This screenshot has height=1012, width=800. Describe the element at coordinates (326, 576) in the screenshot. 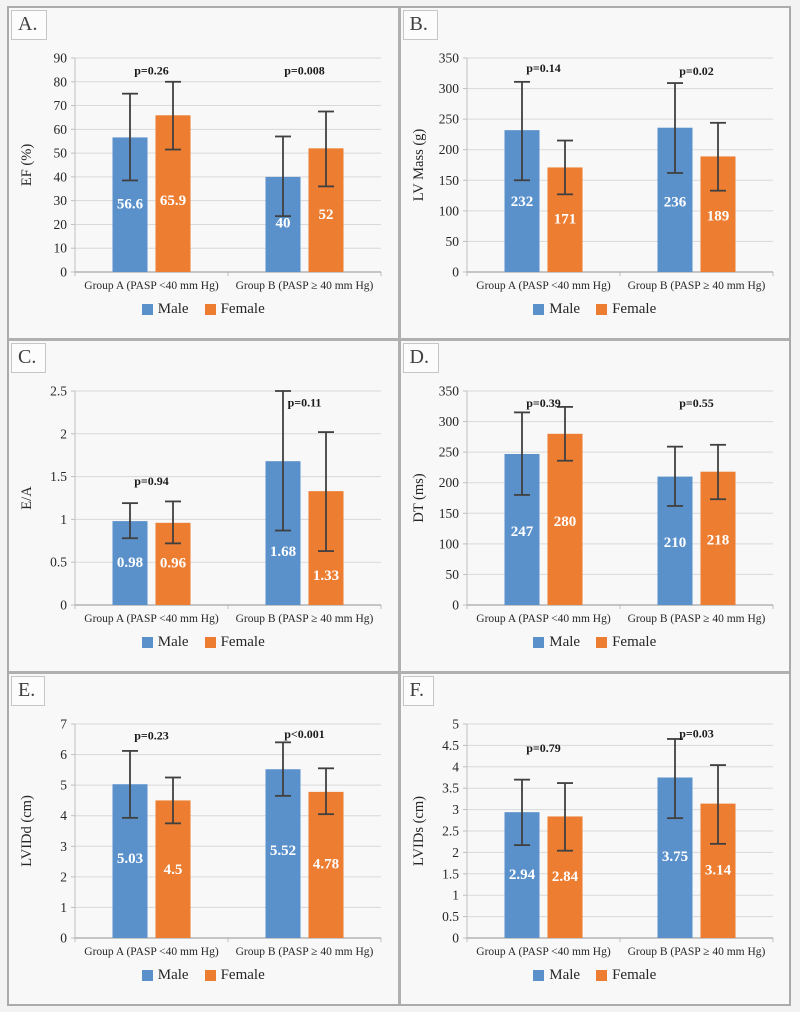

I see `bar-value-label: 1.33` at that location.